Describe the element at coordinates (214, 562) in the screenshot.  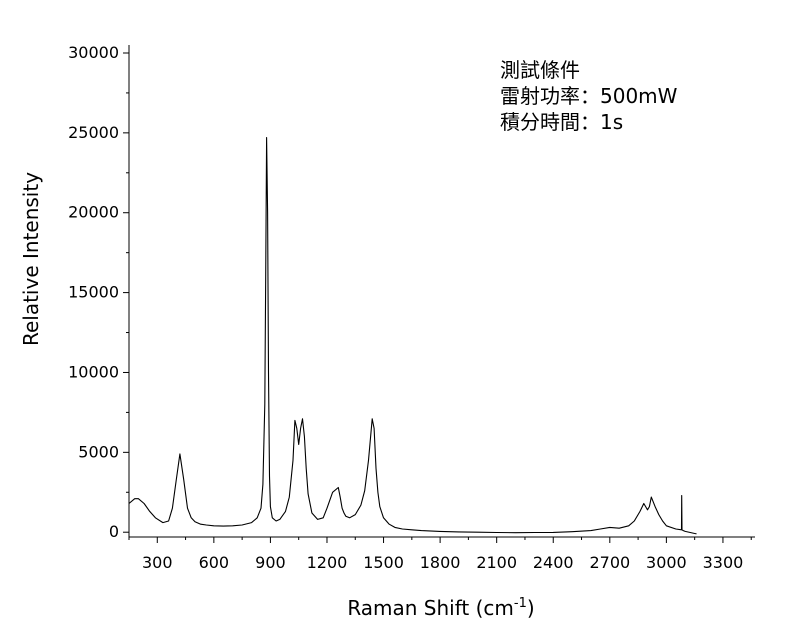
I see `x-tick-label: 600` at that location.